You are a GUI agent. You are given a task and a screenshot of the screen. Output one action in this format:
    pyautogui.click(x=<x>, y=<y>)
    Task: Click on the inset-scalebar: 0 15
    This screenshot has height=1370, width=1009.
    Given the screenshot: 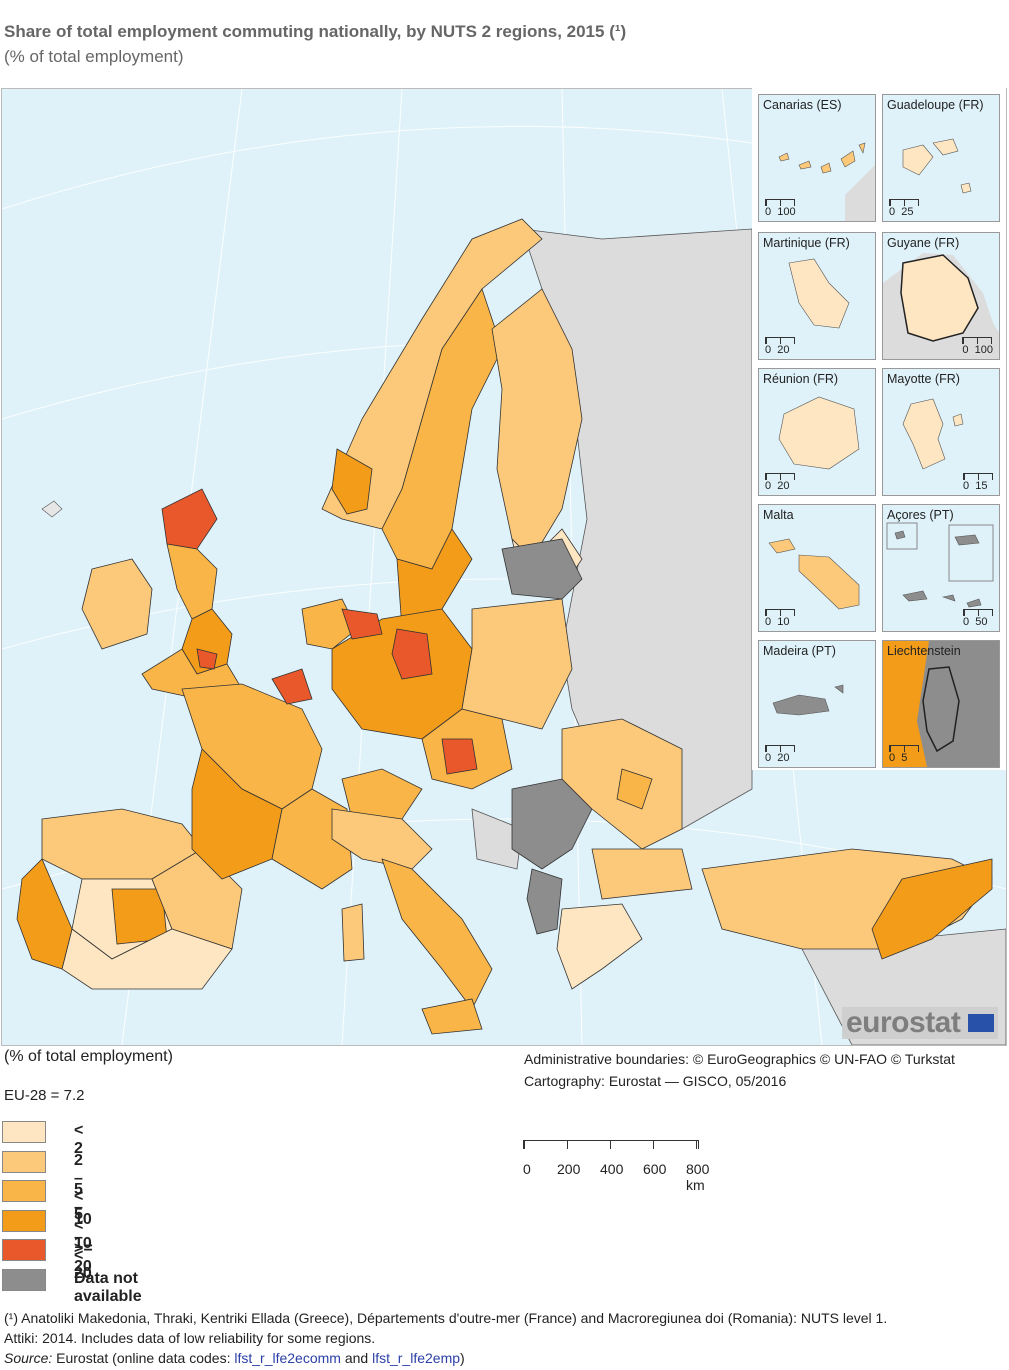 What is the action you would take?
    pyautogui.click(x=978, y=482)
    